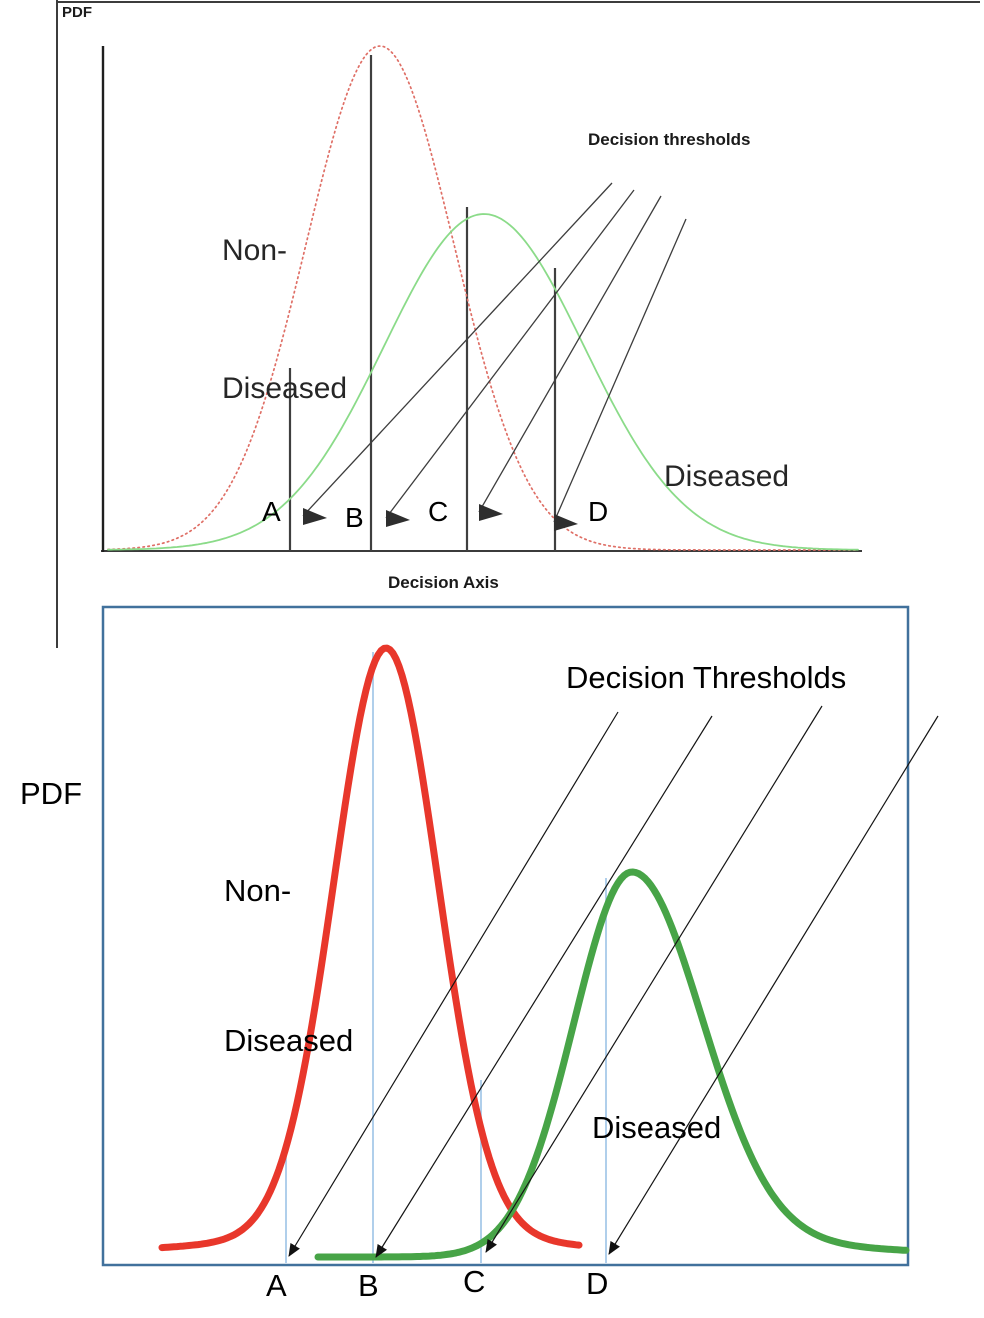 The height and width of the screenshot is (1318, 984). I want to click on top-decision-axis-label: Decision Axis, so click(443, 582).